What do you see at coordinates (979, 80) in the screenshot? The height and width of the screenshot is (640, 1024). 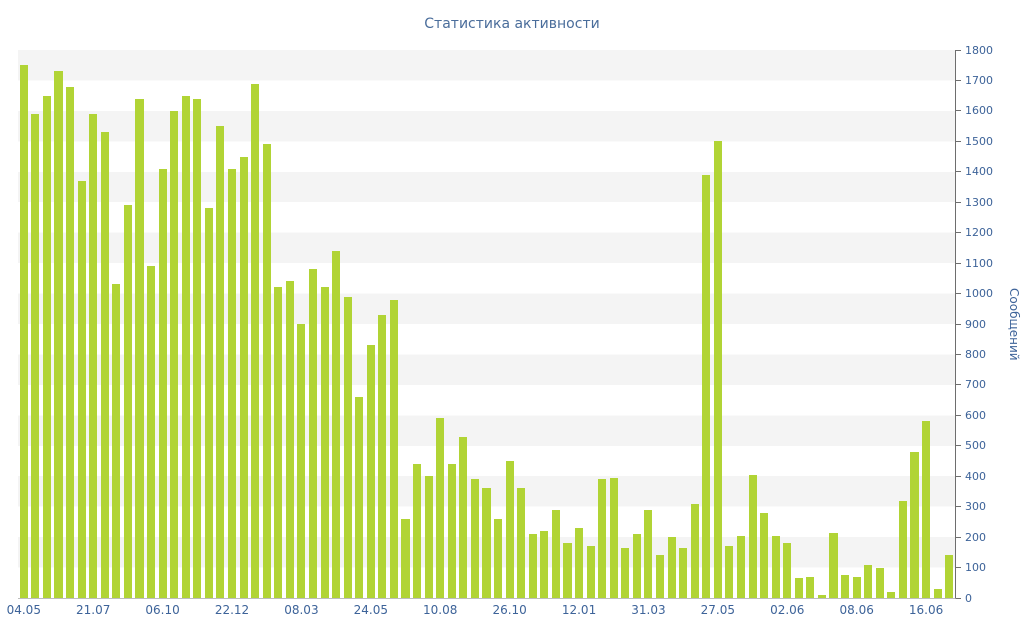 I see `y-tick-label: 1700` at bounding box center [979, 80].